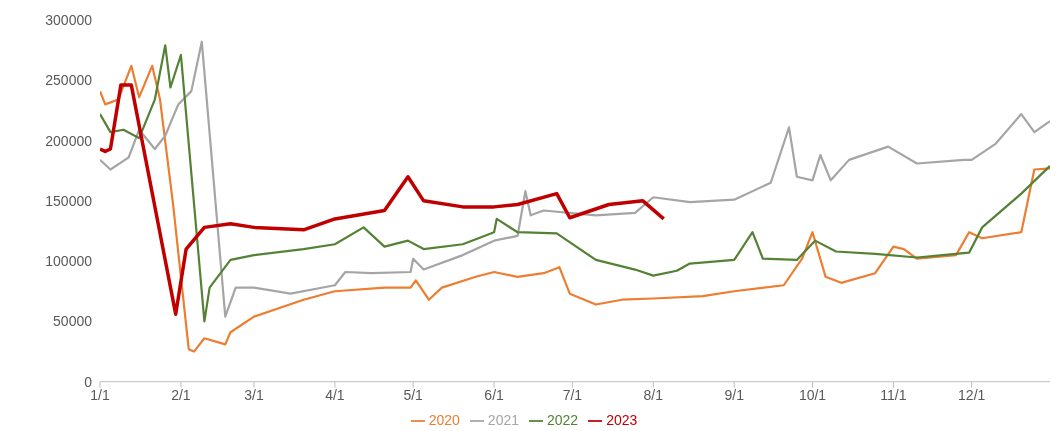  What do you see at coordinates (653, 394) in the screenshot?
I see `x-tick-label: 8/1` at bounding box center [653, 394].